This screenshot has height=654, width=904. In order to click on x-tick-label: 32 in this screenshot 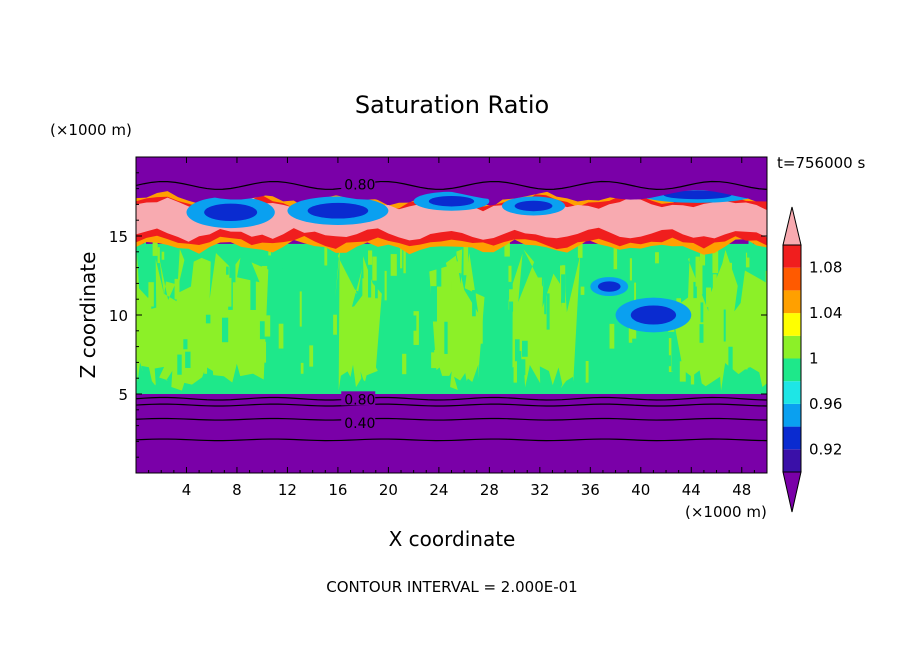, I will do `click(539, 490)`.